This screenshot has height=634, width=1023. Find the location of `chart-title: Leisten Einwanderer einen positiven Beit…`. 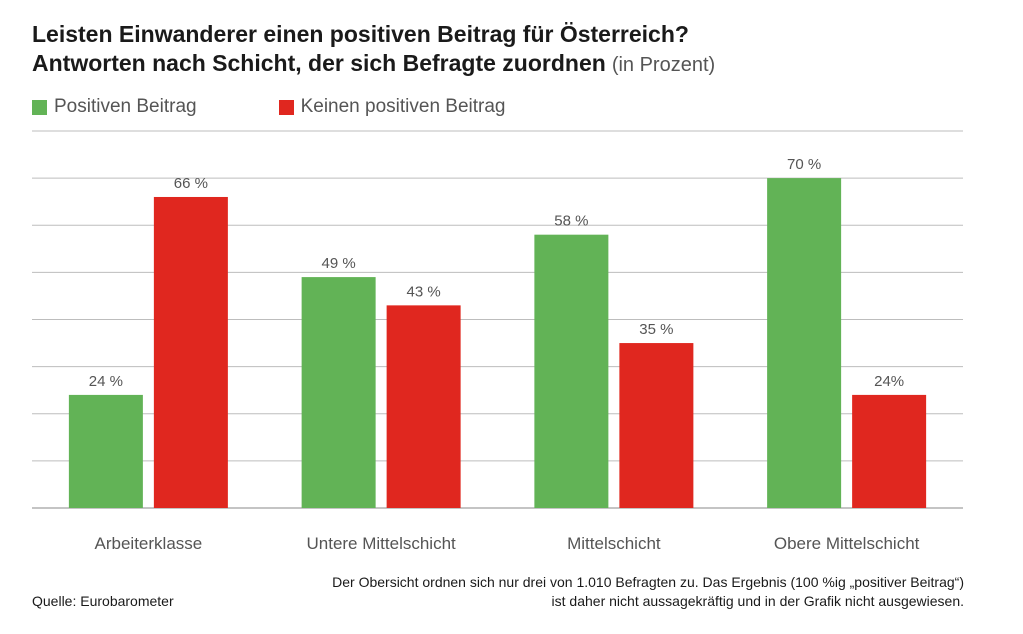

chart-title: Leisten Einwanderer einen positiven Beit… is located at coordinates (373, 50).